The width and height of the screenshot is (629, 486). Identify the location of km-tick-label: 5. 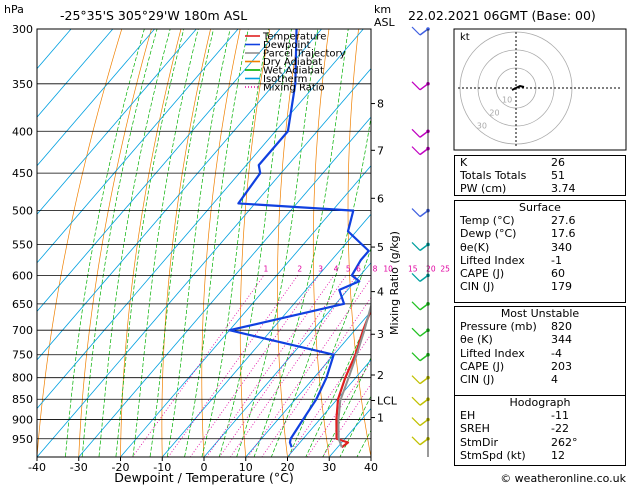
(380, 247).